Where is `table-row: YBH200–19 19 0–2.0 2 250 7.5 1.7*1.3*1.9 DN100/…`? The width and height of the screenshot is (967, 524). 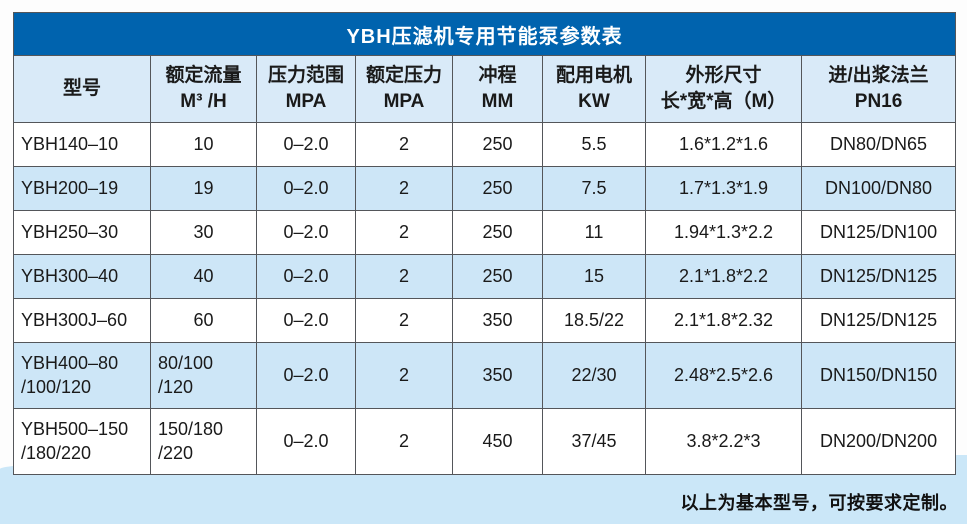
table-row: YBH200–19 19 0–2.0 2 250 7.5 1.7*1.3*1.9 DN100/… is located at coordinates (485, 188).